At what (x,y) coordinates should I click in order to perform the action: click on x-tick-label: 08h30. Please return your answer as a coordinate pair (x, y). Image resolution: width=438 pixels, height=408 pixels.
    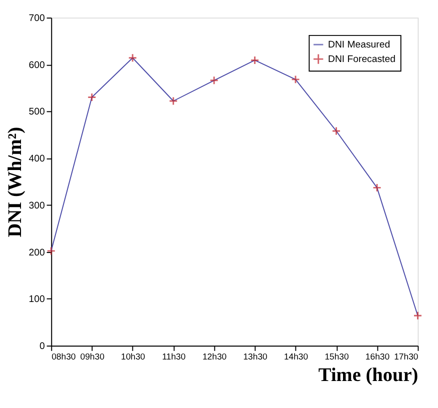
    Looking at the image, I should click on (64, 357).